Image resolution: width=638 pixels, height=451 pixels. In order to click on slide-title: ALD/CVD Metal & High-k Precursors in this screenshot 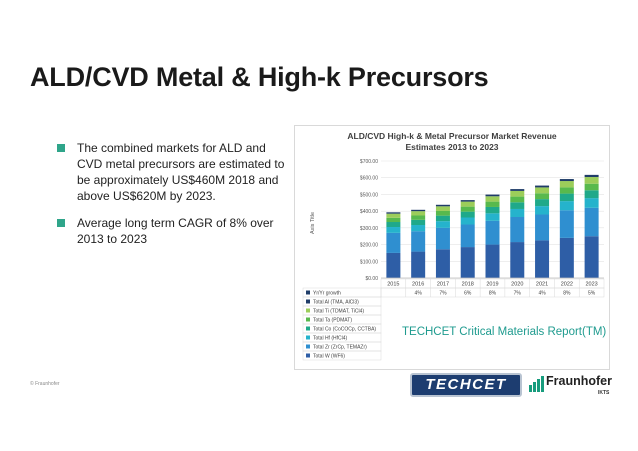, I will do `click(259, 77)`.